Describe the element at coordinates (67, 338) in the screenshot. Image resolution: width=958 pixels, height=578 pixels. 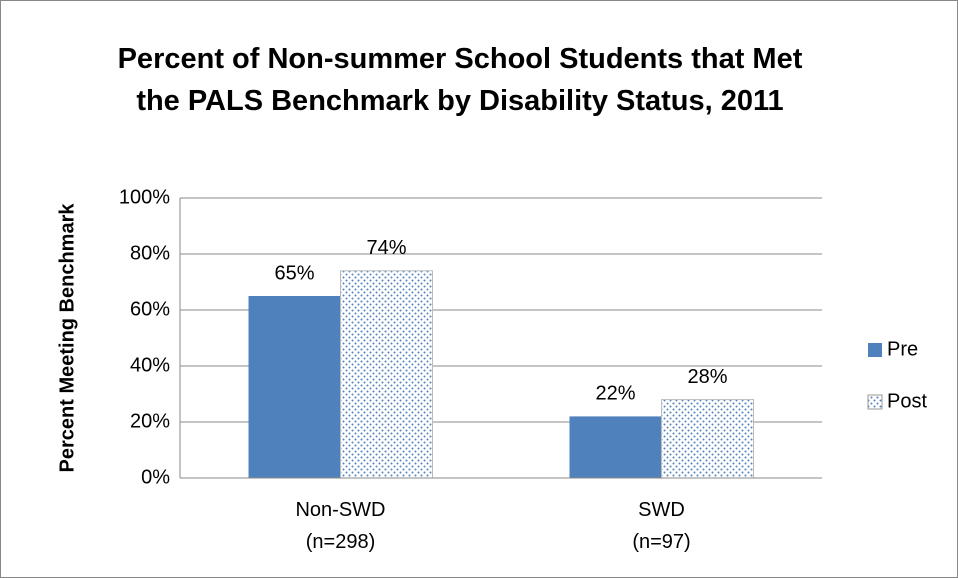
I see `y-axis-label: Percent Meeting Benchmark` at that location.